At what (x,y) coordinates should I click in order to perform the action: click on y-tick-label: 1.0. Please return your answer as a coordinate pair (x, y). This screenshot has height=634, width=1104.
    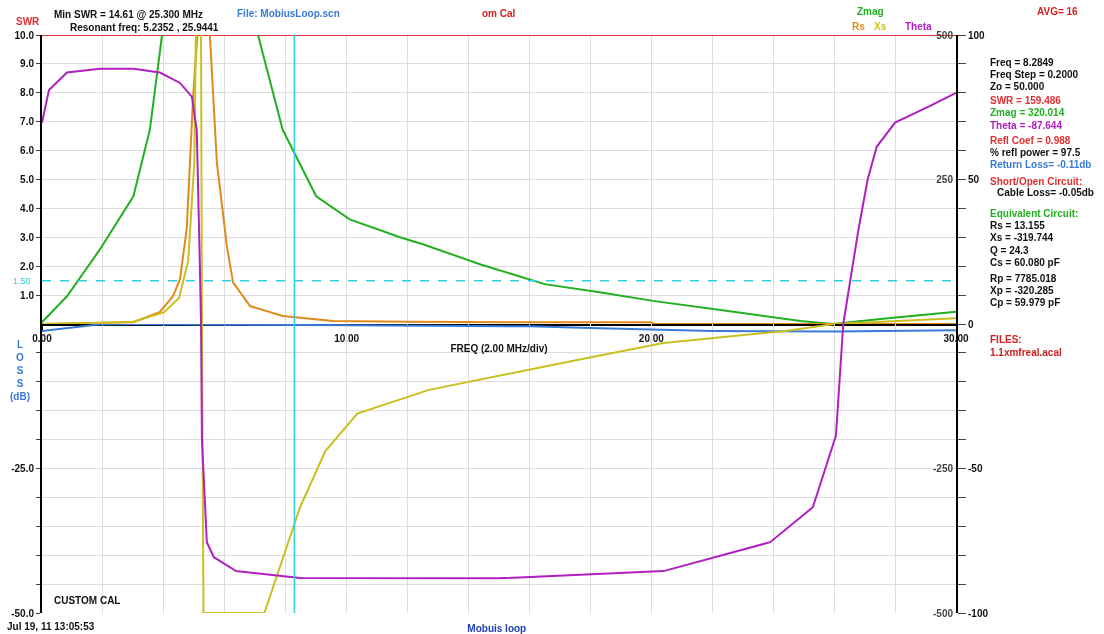
    Looking at the image, I should click on (27, 295).